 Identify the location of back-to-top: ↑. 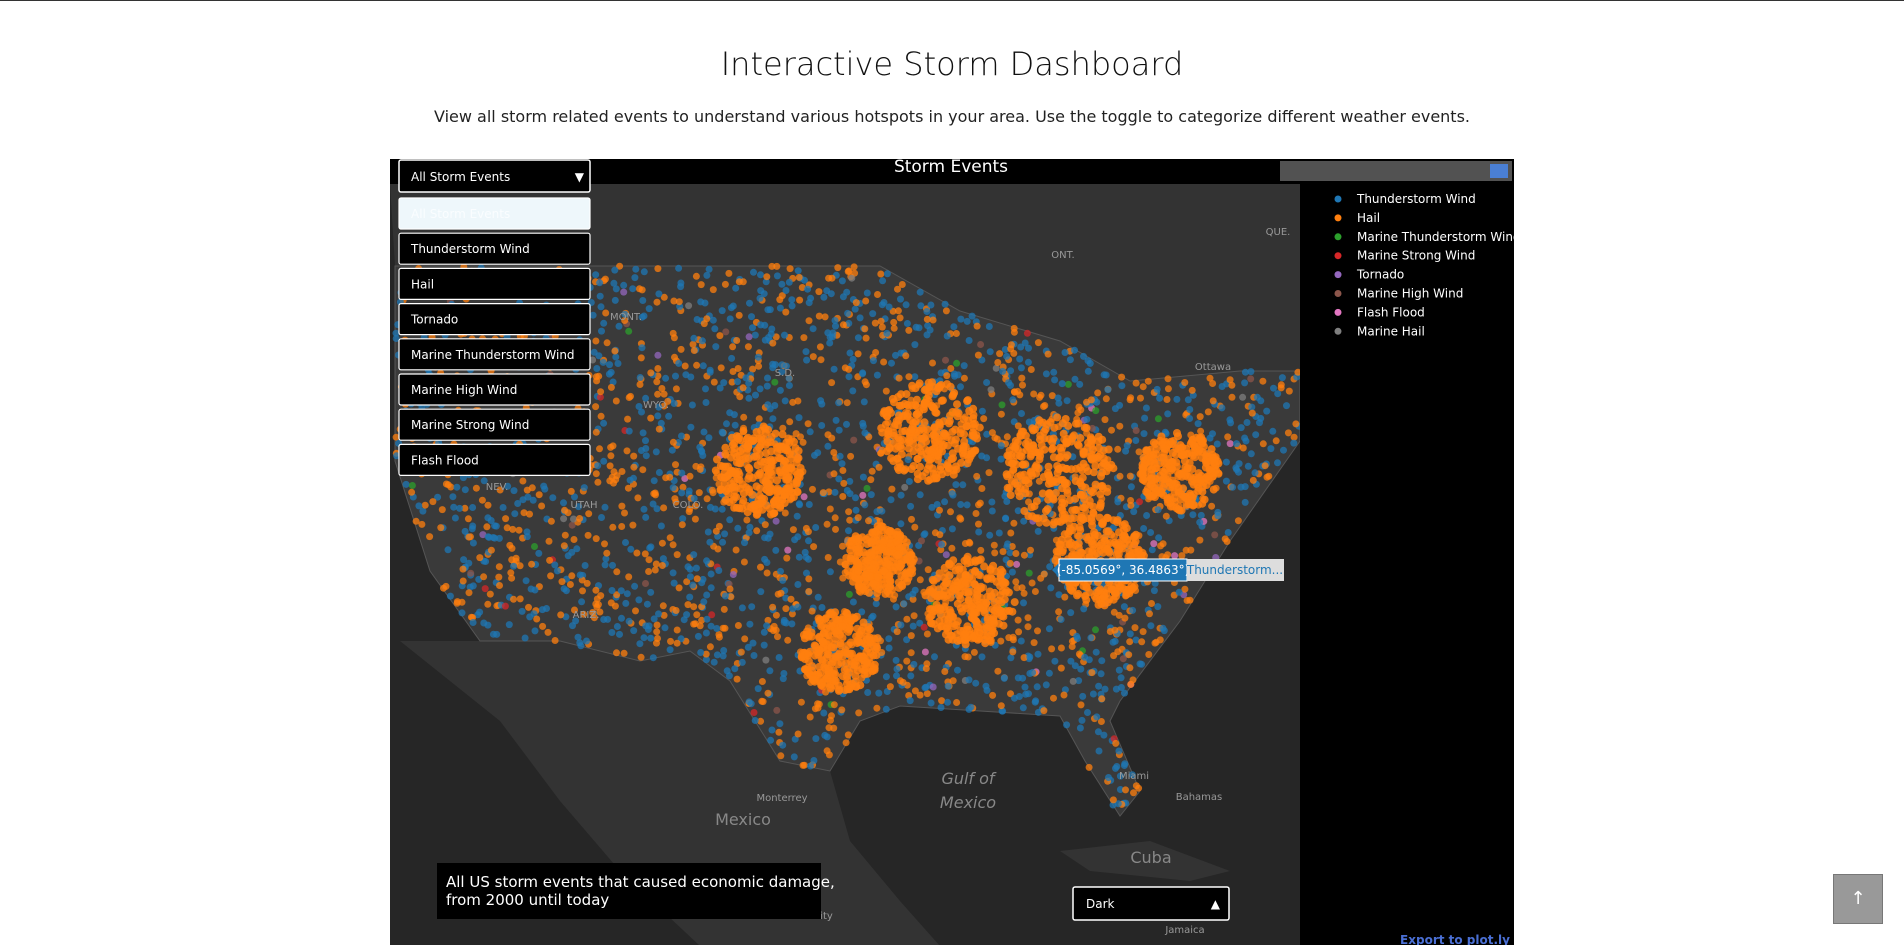
(1858, 899).